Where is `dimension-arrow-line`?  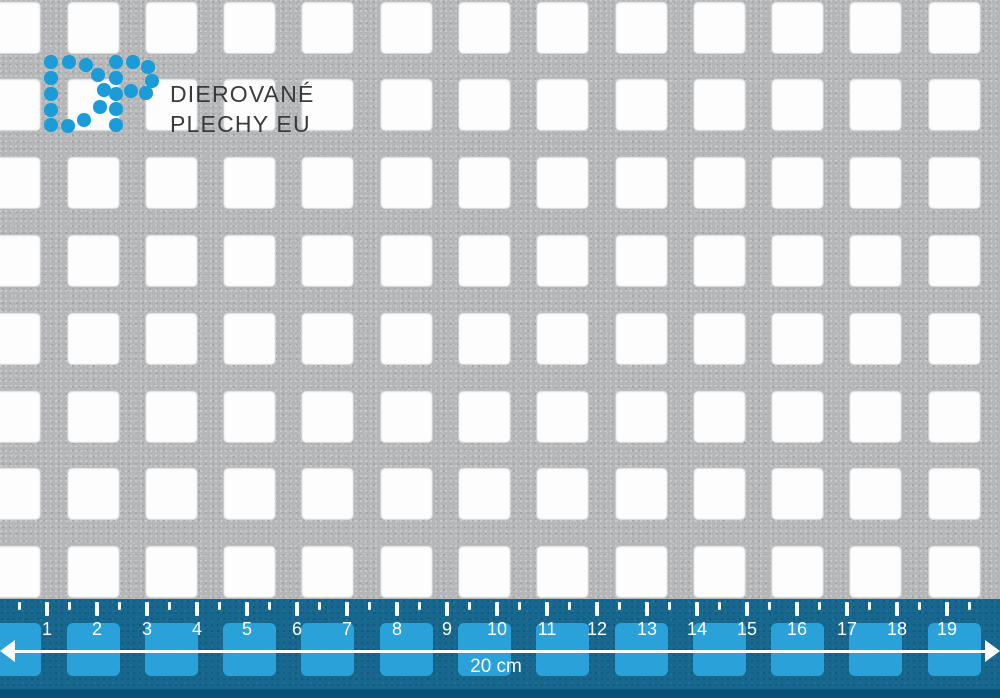
dimension-arrow-line is located at coordinates (500, 651).